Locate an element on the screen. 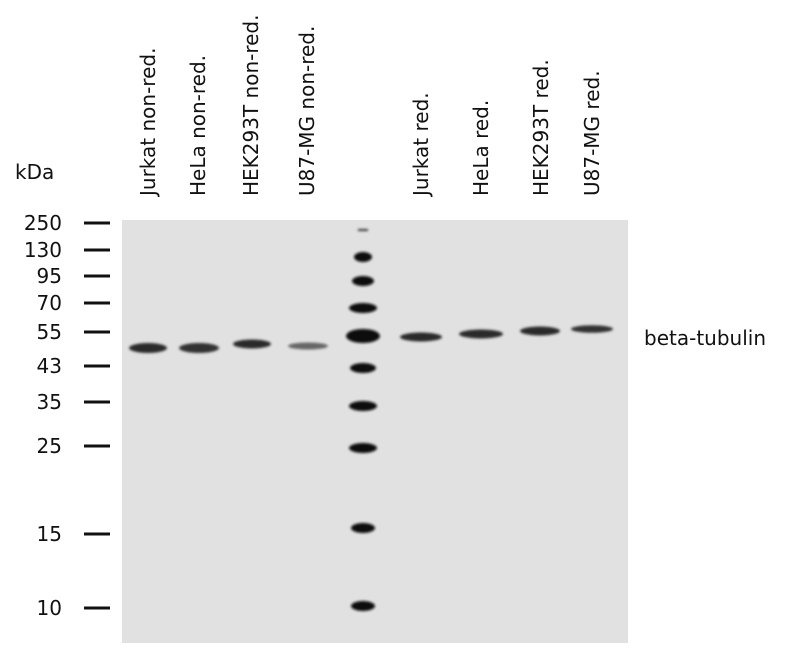  marker-label: 25 is located at coordinates (49, 446).